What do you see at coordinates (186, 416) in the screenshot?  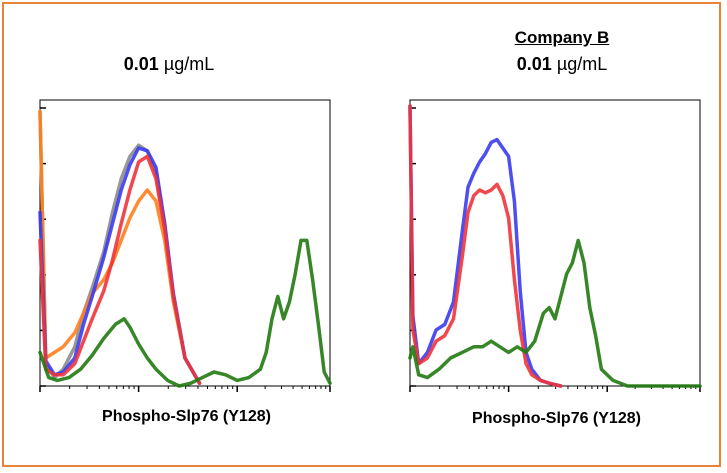 I see `left-x-axis-label: Phospho-Slp76 (Y128)` at bounding box center [186, 416].